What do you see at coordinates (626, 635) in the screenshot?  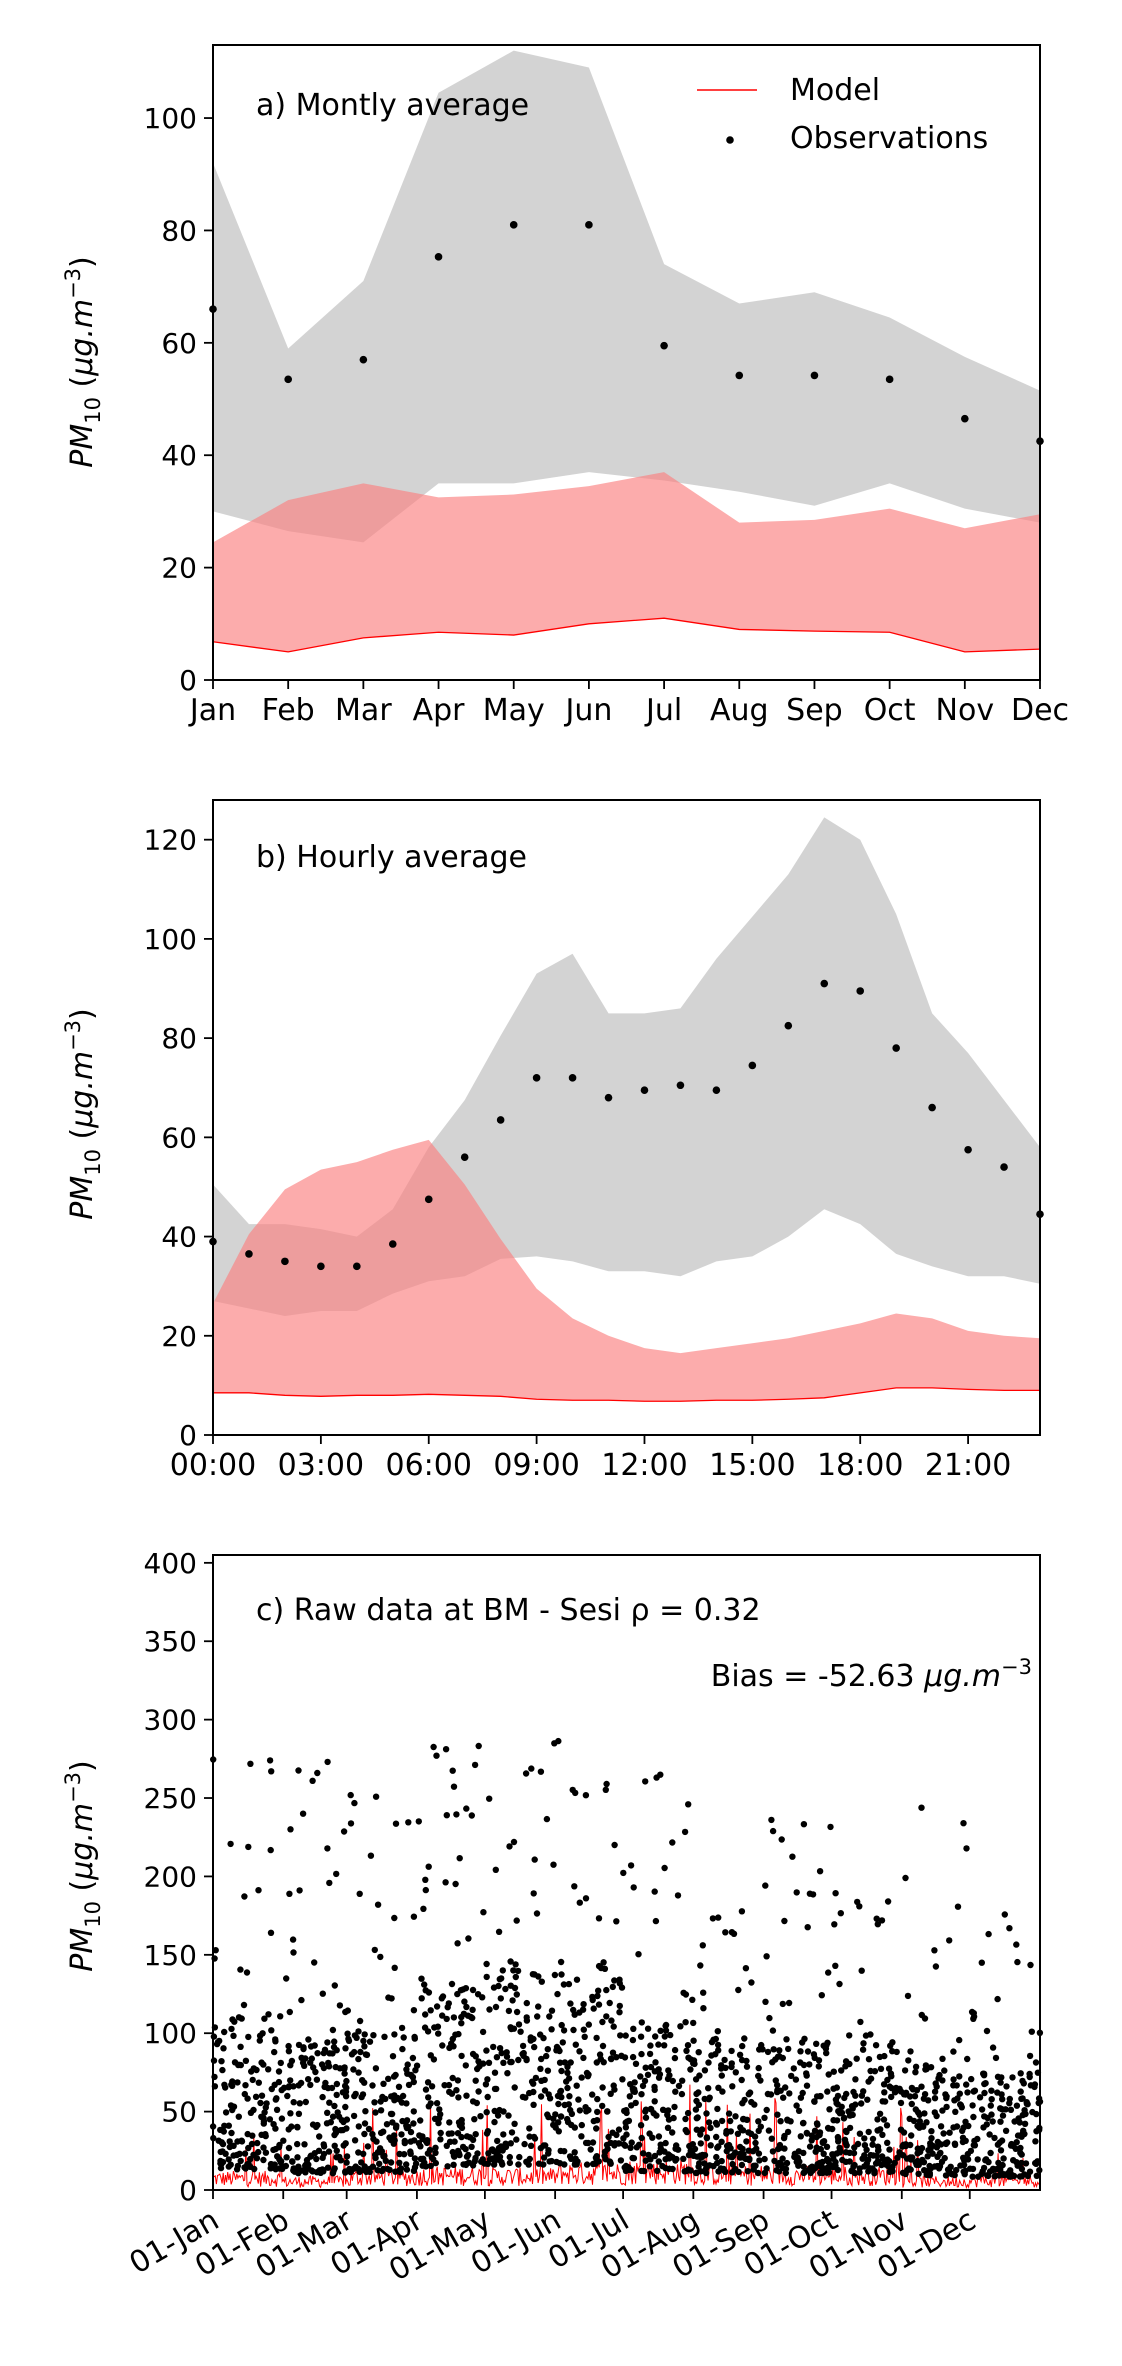 I see `model-line` at bounding box center [626, 635].